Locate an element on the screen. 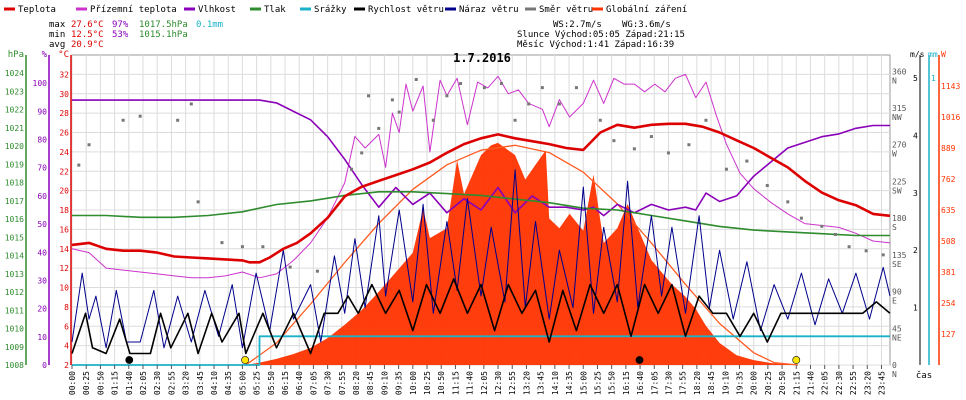 This screenshot has height=400, width=966. pressure-axis-tick-label: 1016 is located at coordinates (14, 219).